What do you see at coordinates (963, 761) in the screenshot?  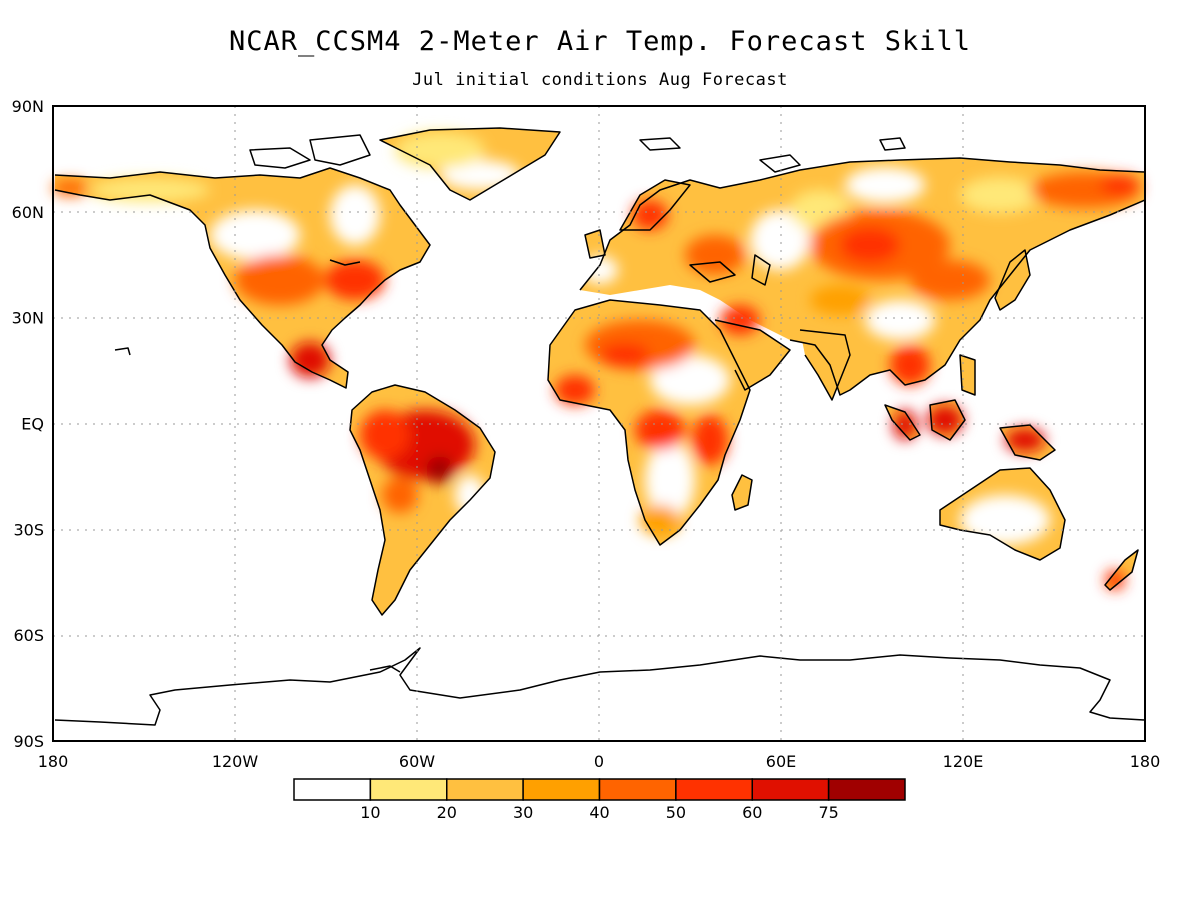 I see `x-tick-label: 120E` at bounding box center [963, 761].